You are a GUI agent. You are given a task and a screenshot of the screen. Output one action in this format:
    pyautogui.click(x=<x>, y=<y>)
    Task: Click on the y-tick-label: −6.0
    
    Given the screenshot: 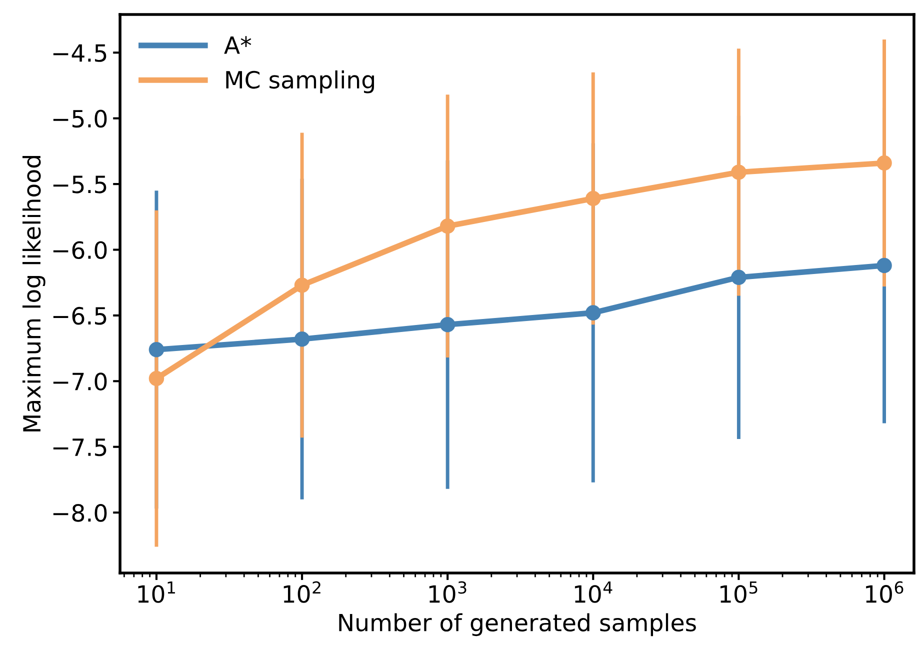 What is the action you would take?
    pyautogui.click(x=80, y=250)
    